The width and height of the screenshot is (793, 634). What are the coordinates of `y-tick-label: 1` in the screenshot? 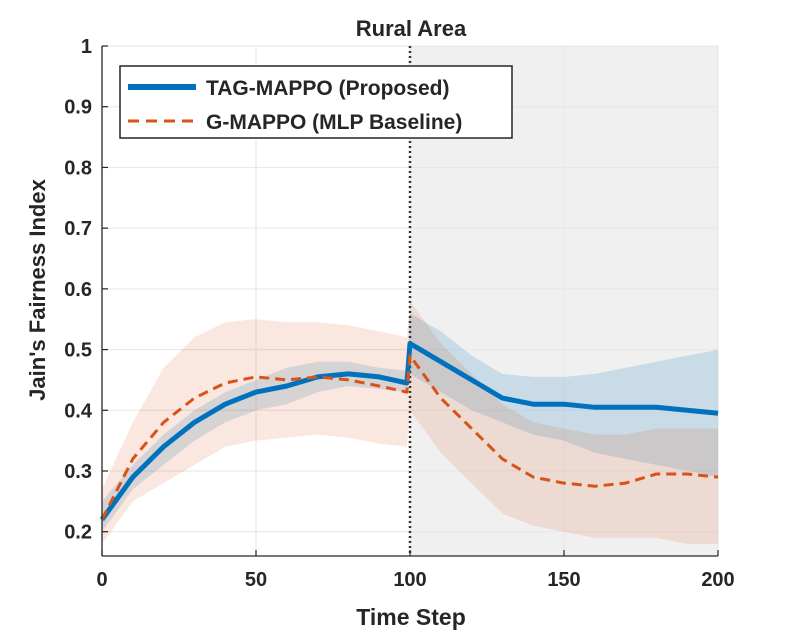 It's located at (86, 47).